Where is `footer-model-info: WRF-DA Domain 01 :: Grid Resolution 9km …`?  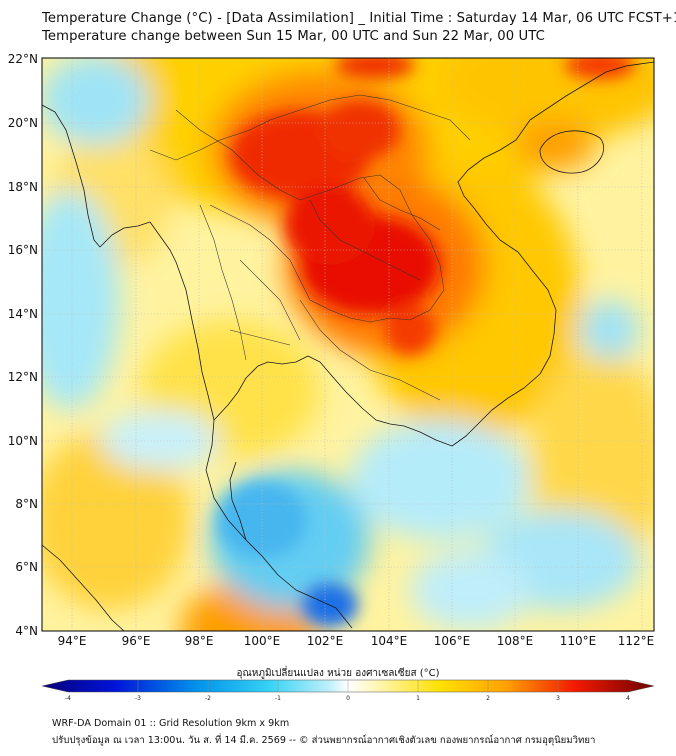 footer-model-info: WRF-DA Domain 01 :: Grid Resolution 9km … is located at coordinates (171, 723).